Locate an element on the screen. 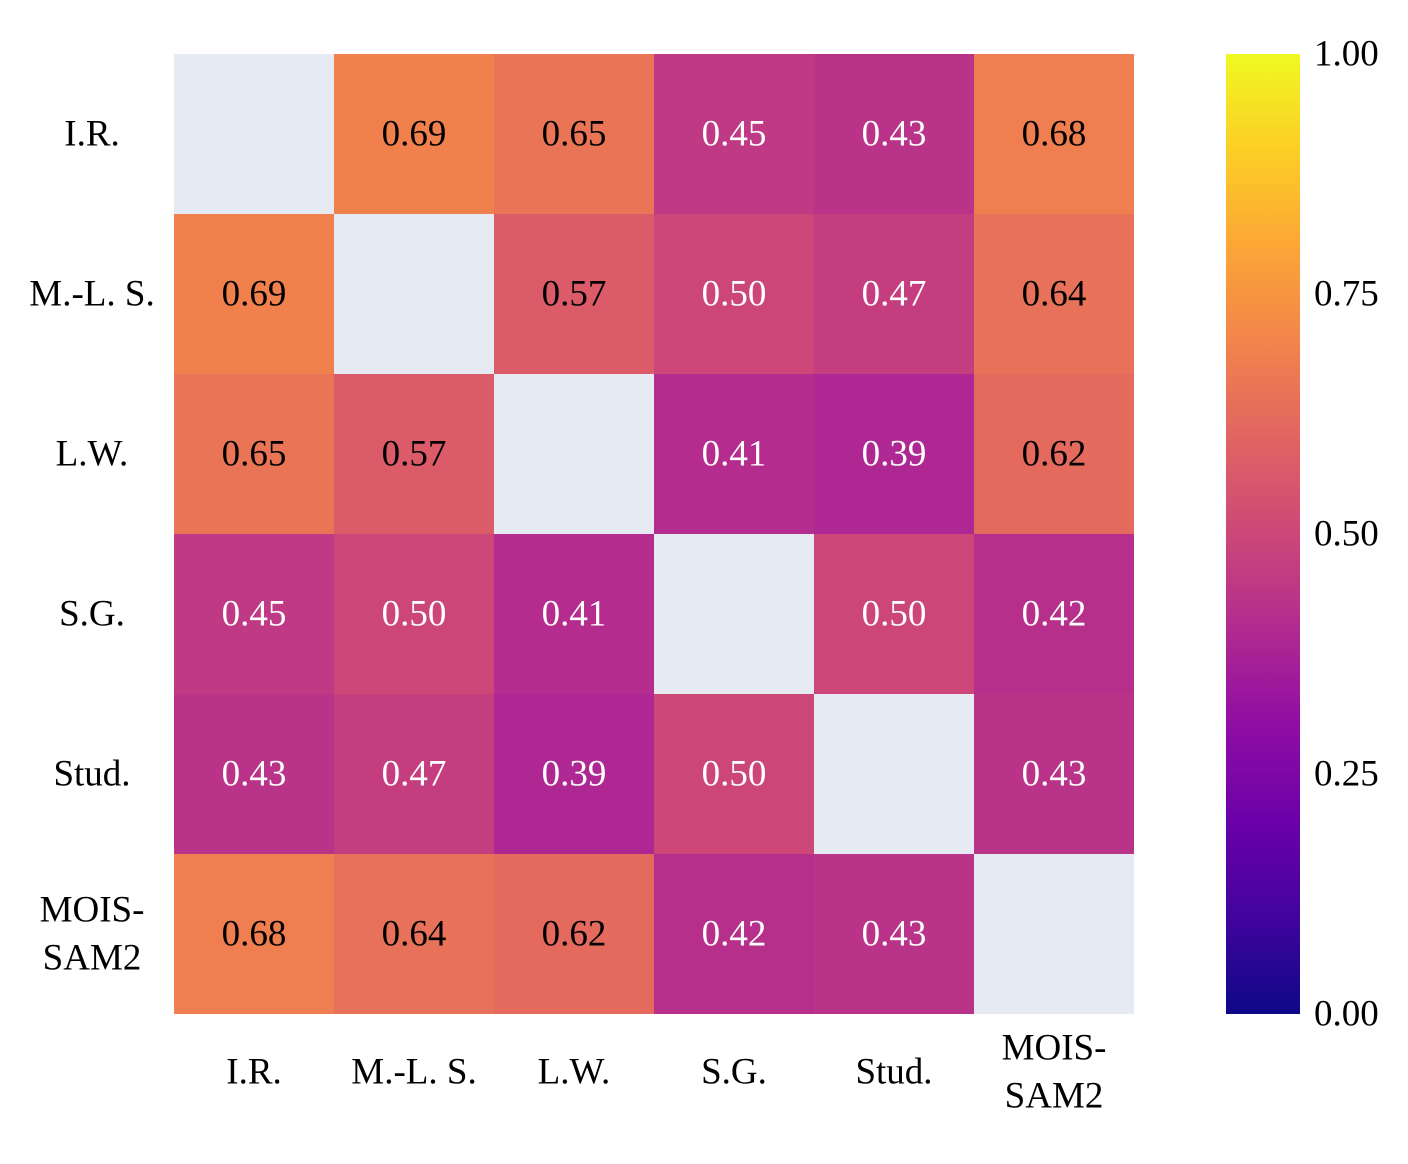 This screenshot has height=1164, width=1408. cell-value-r5-c4: 0.43 is located at coordinates (894, 934).